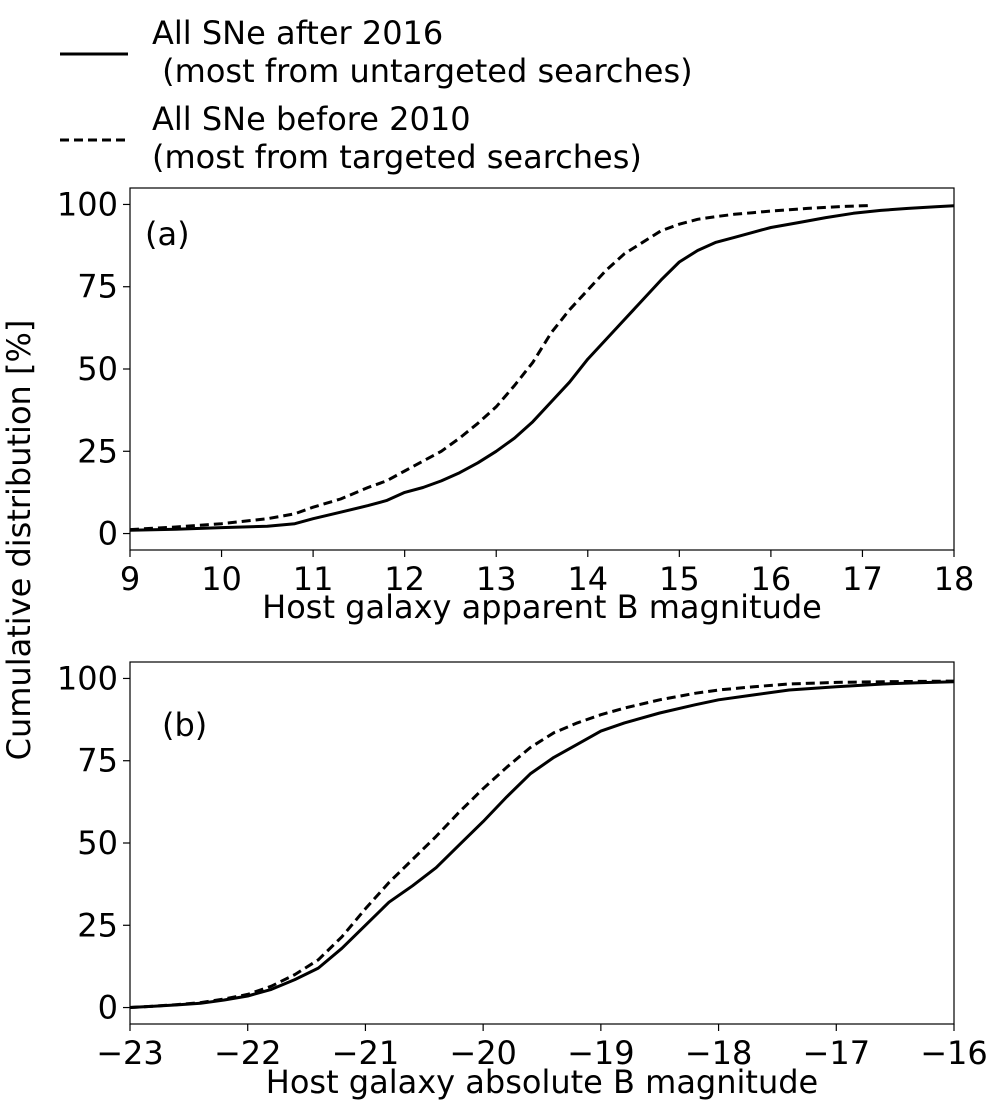  What do you see at coordinates (542, 1048) in the screenshot?
I see `panel-b-x-ticks: −23 −22 −21 −20 −19 −18 −17 −16` at bounding box center [542, 1048].